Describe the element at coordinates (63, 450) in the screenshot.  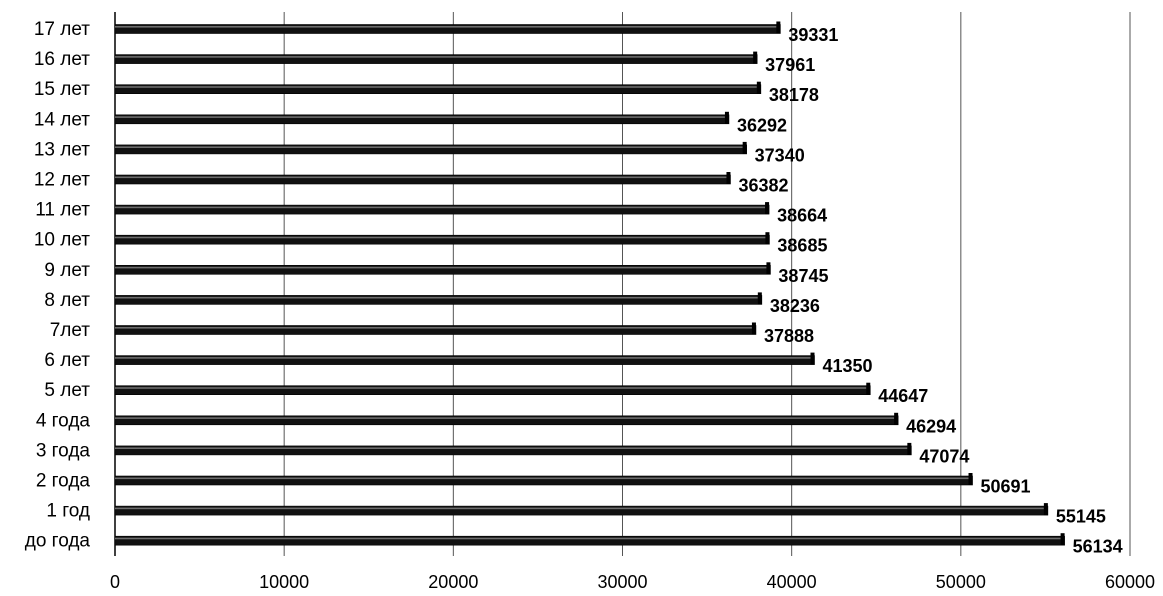
I see `category-label: 3 года` at that location.